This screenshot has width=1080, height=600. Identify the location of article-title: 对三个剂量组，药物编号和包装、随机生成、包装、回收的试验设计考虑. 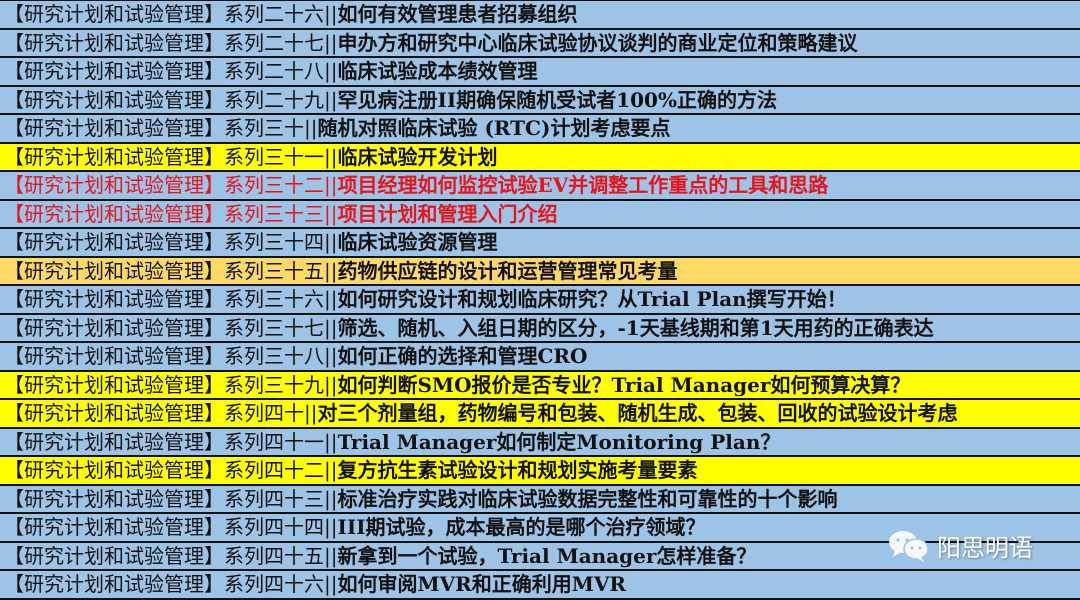
(637, 413).